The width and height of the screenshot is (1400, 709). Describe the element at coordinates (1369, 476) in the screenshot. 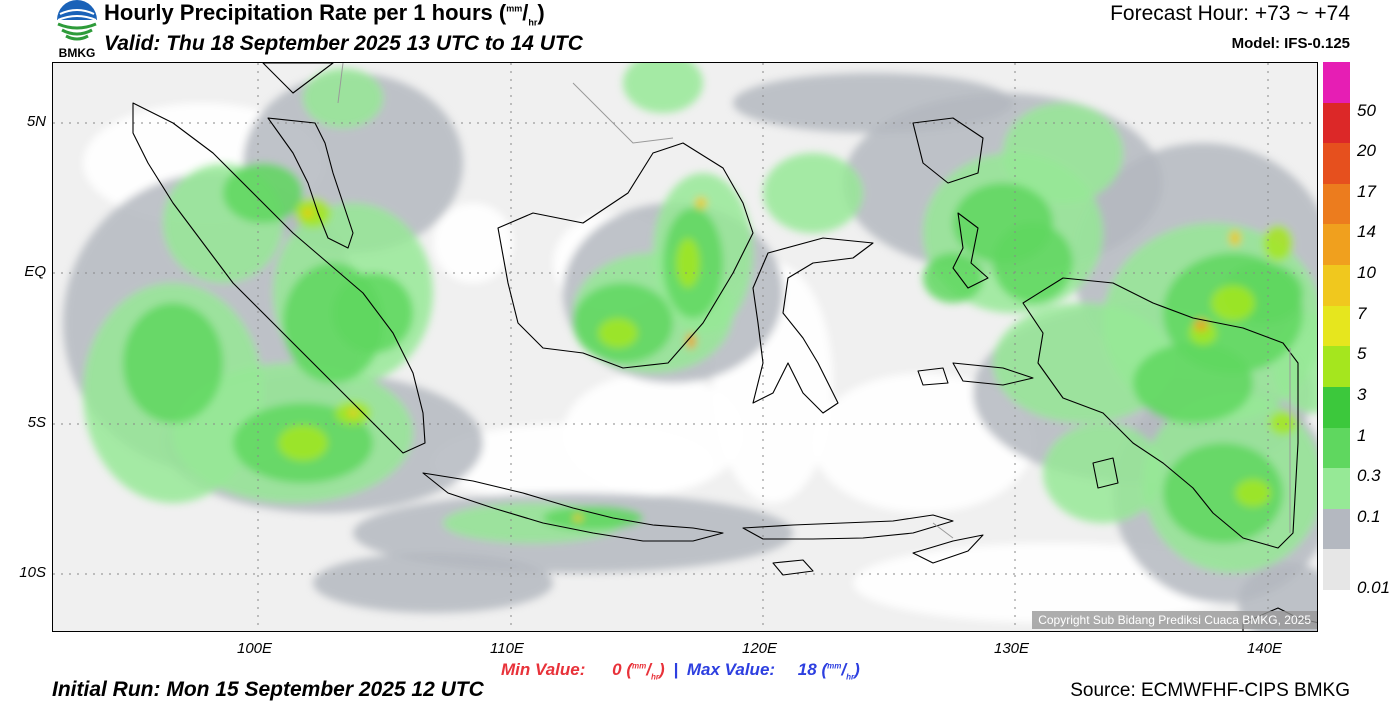

I see `legend-label: 0.3` at that location.